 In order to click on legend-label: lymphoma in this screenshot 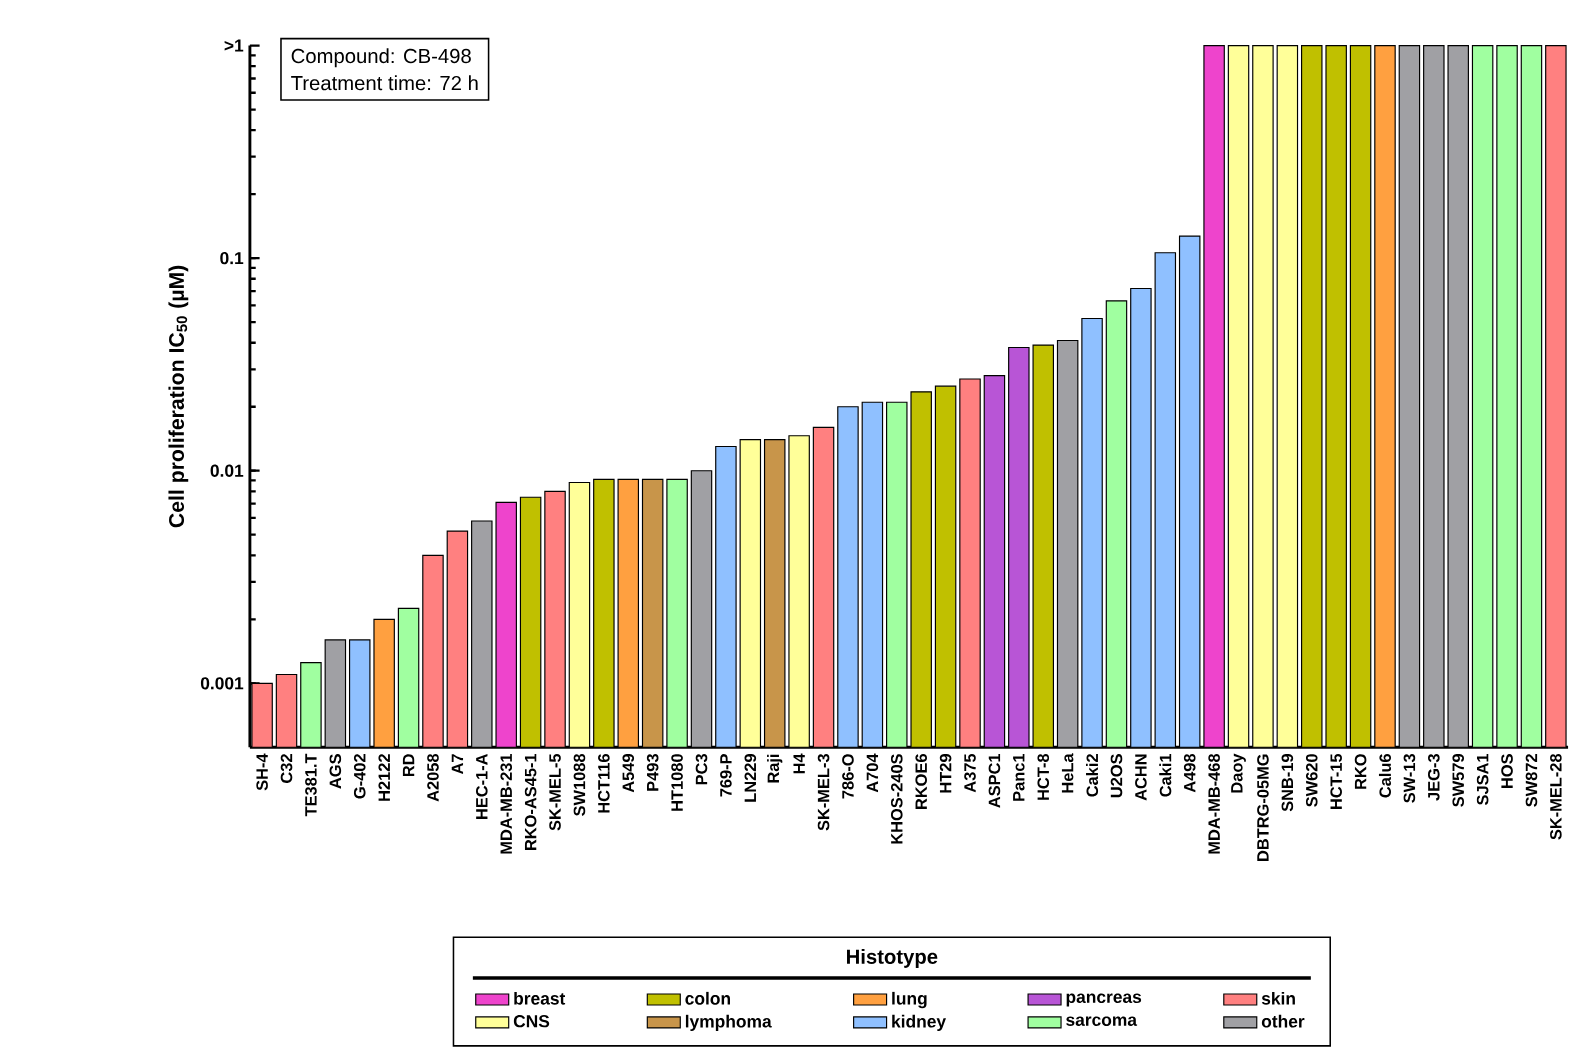, I will do `click(728, 1022)`.